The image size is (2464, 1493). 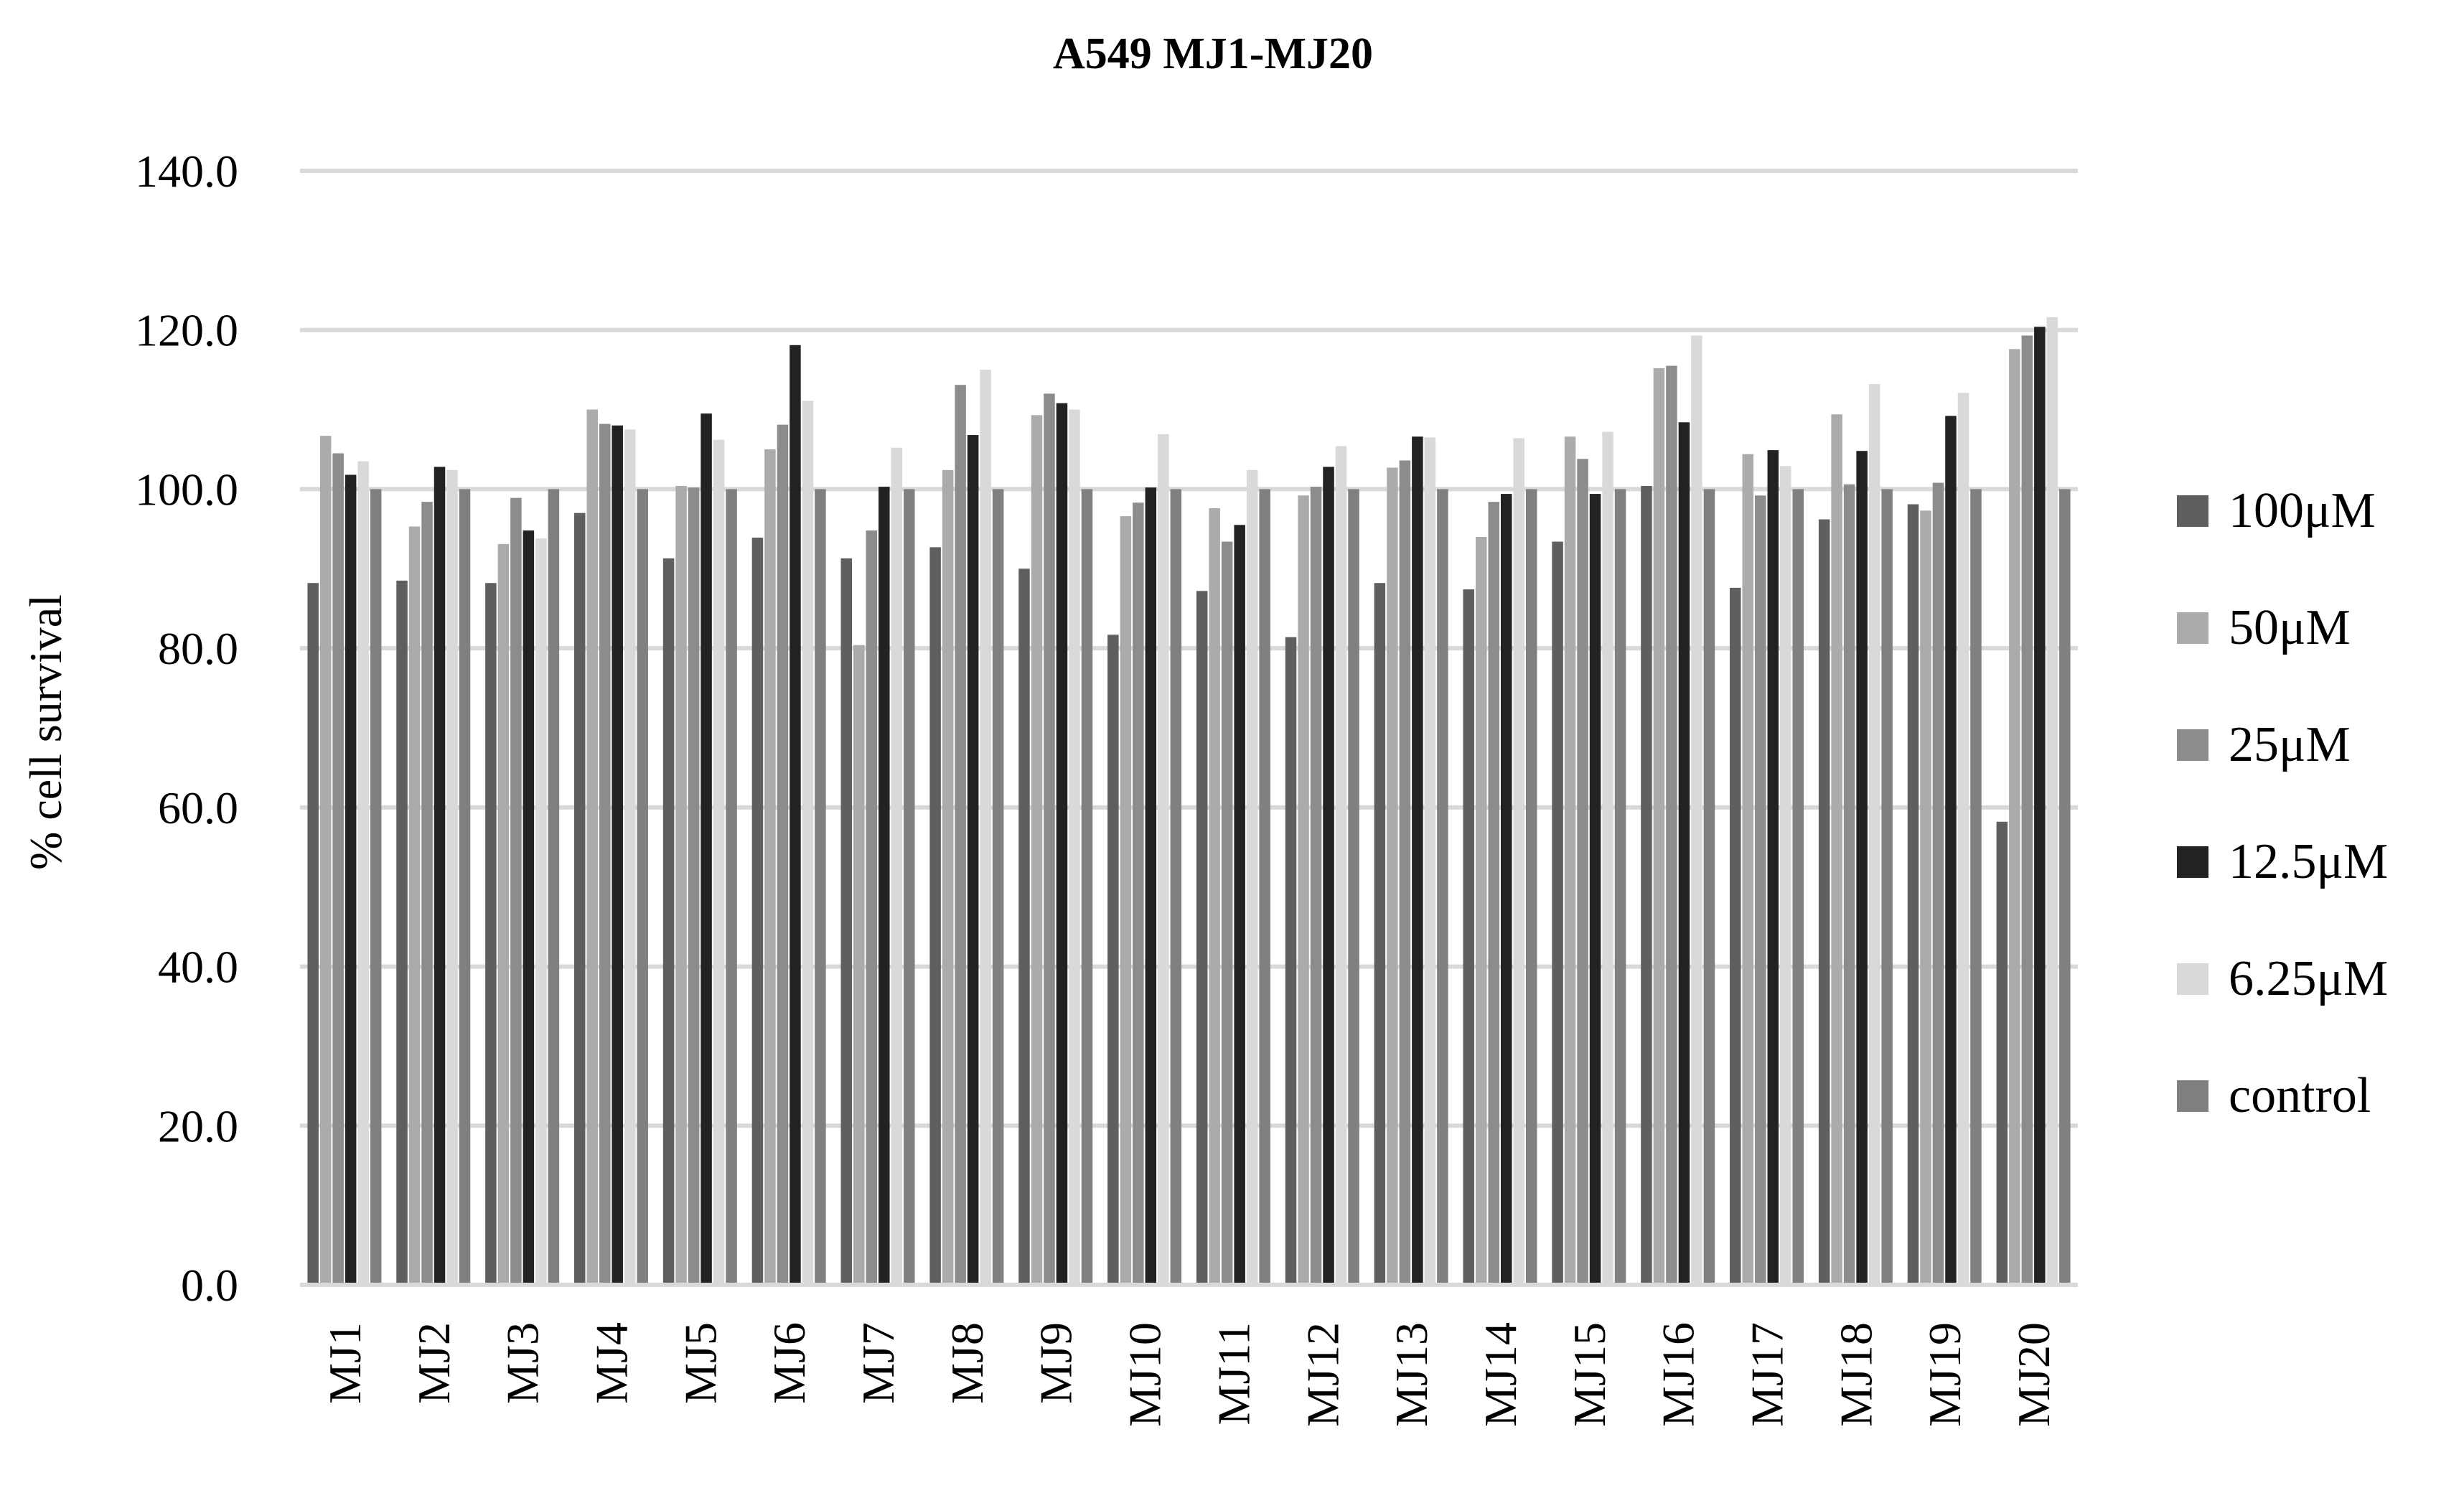 What do you see at coordinates (611, 1363) in the screenshot?
I see `x-tick-label: MJ4` at bounding box center [611, 1363].